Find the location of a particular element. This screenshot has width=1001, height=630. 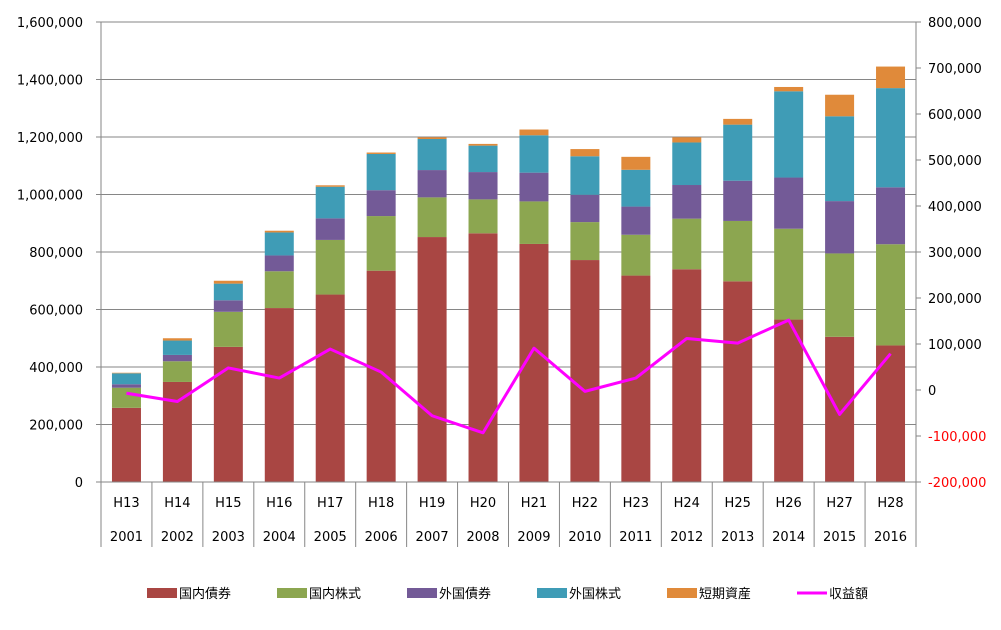

x-year-label: 2007 is located at coordinates (432, 537).